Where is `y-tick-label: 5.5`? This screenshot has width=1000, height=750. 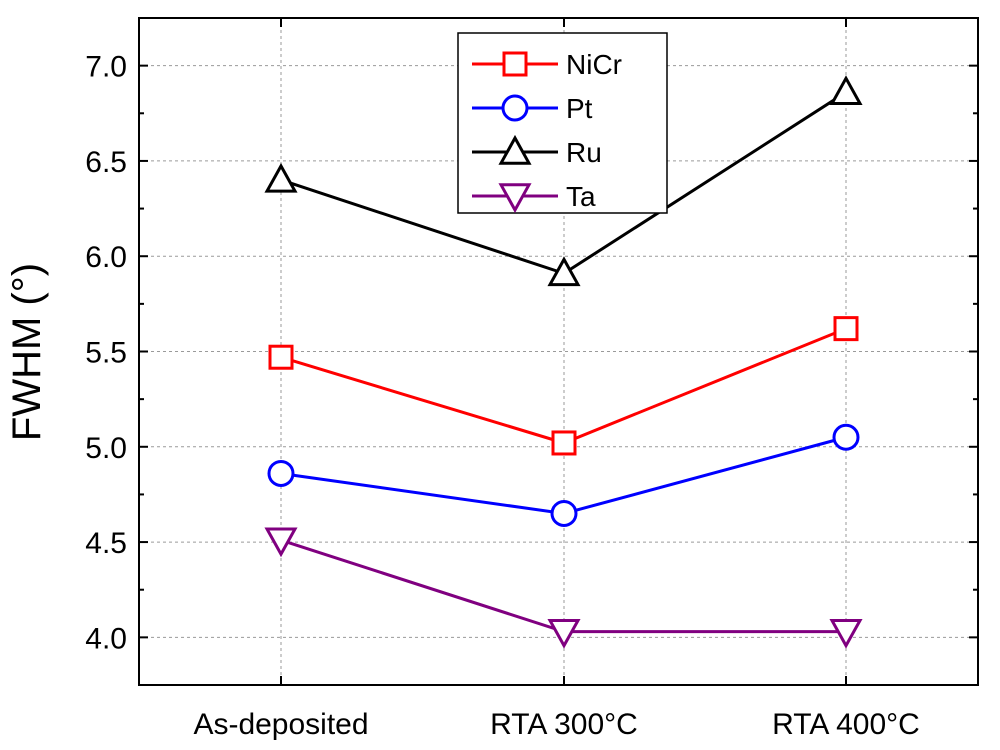
y-tick-label: 5.5 is located at coordinates (106, 353).